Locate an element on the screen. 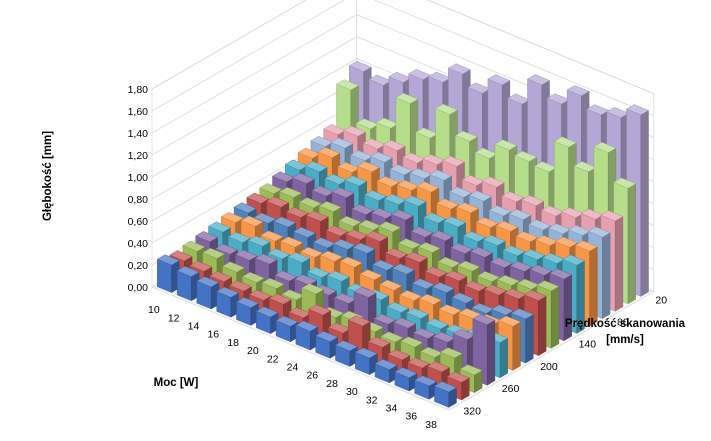 This screenshot has height=441, width=711. y-tick-label: 320 is located at coordinates (472, 411).